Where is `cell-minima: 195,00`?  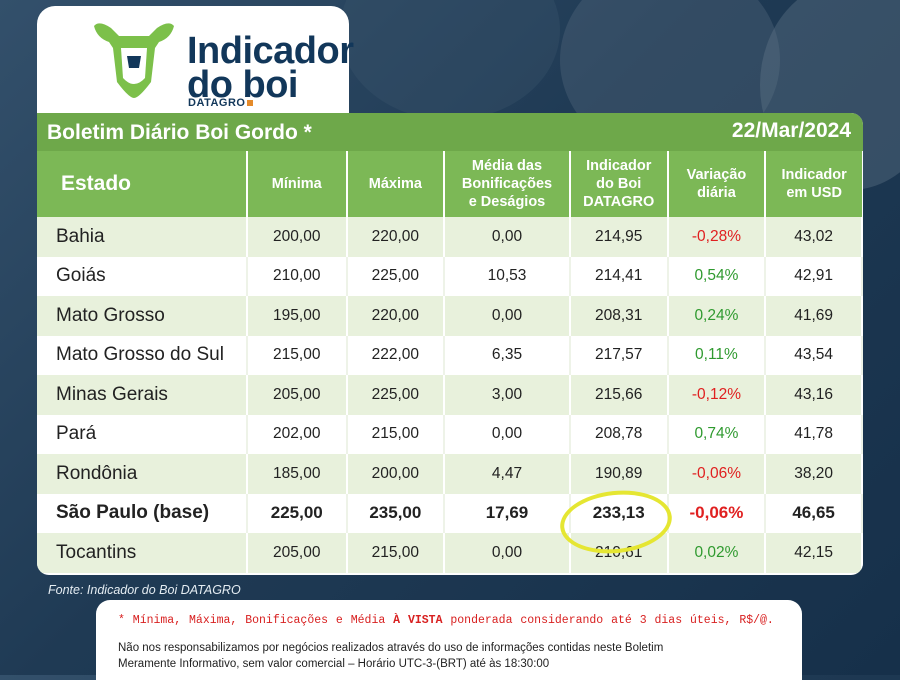
cell-minima: 195,00 is located at coordinates (297, 316).